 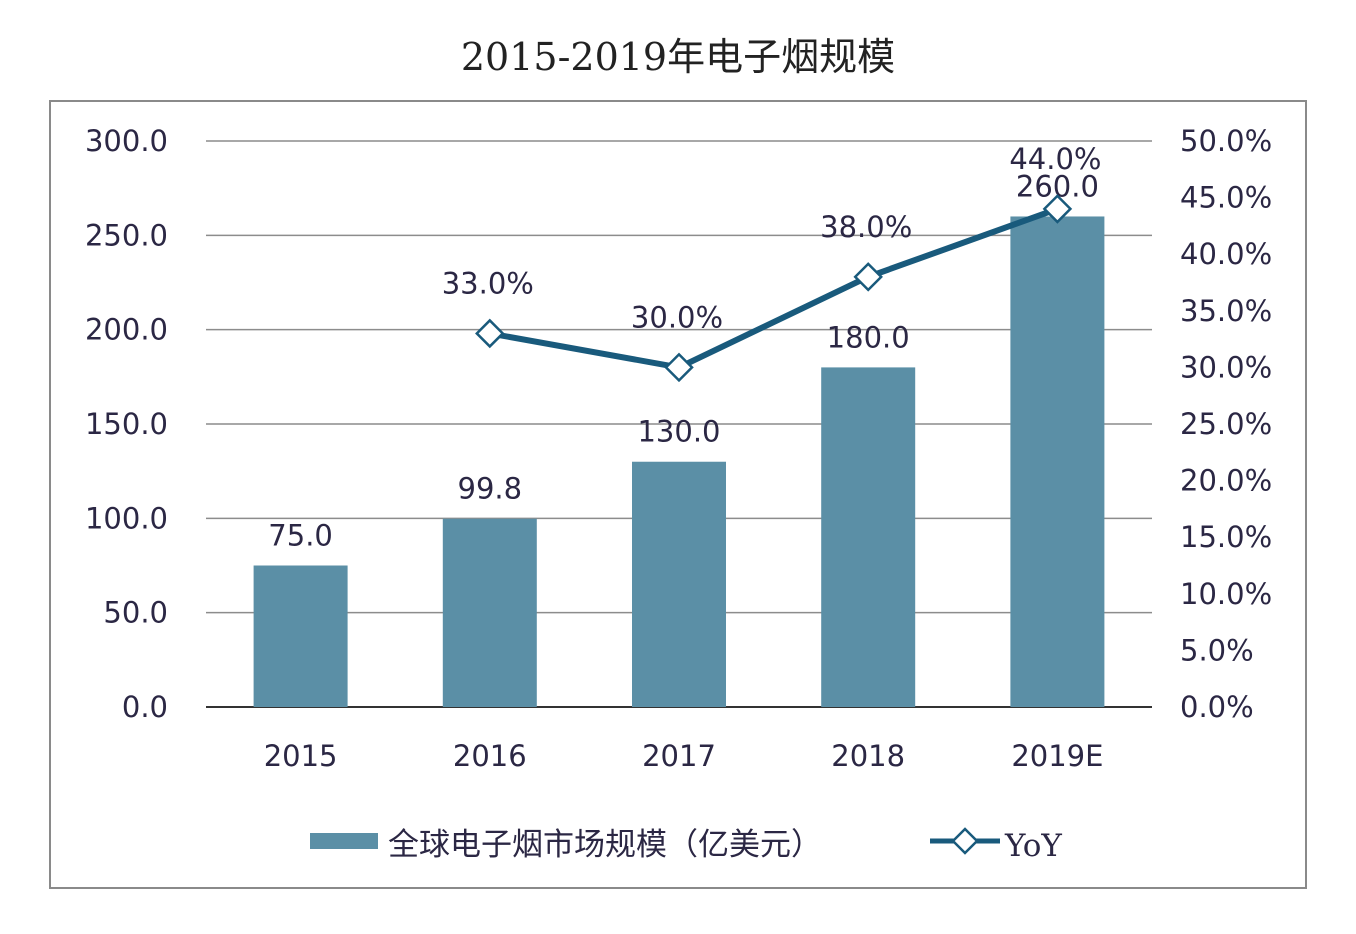 What do you see at coordinates (490, 489) in the screenshot?
I see `bar-data-label: 99.8` at bounding box center [490, 489].